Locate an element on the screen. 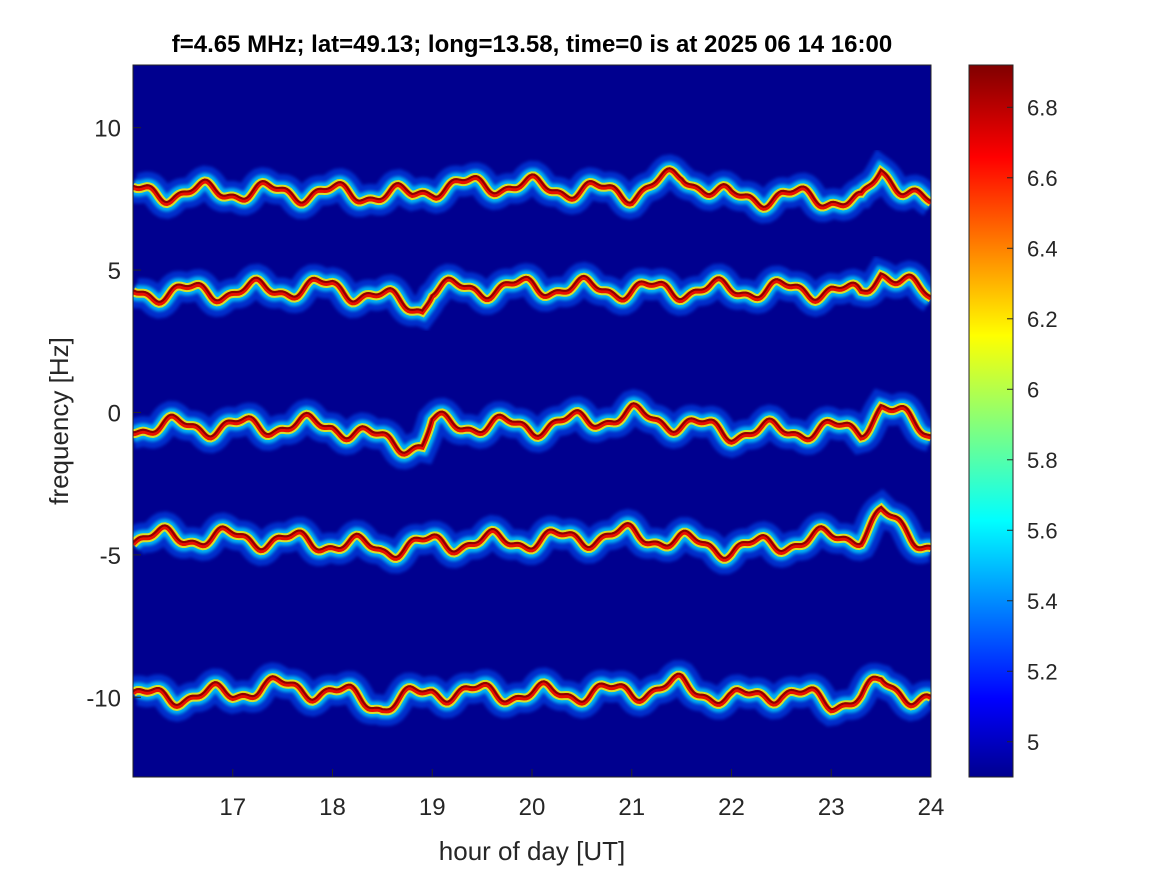  colorbar-tick-label: 5.8 is located at coordinates (1042, 460).